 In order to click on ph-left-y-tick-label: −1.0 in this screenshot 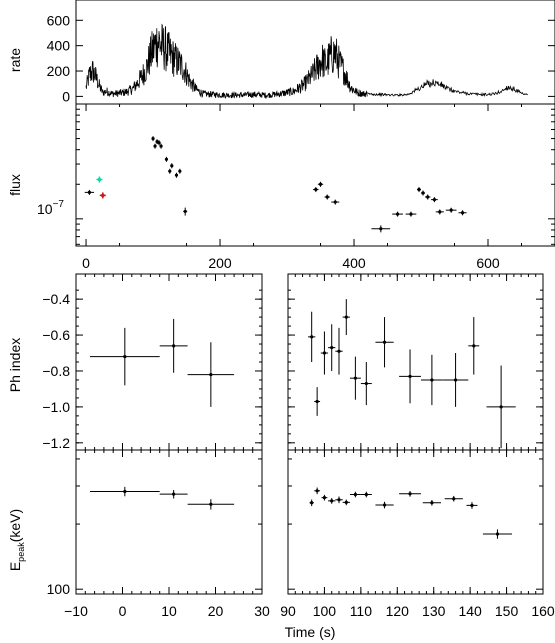, I will do `click(56, 407)`.